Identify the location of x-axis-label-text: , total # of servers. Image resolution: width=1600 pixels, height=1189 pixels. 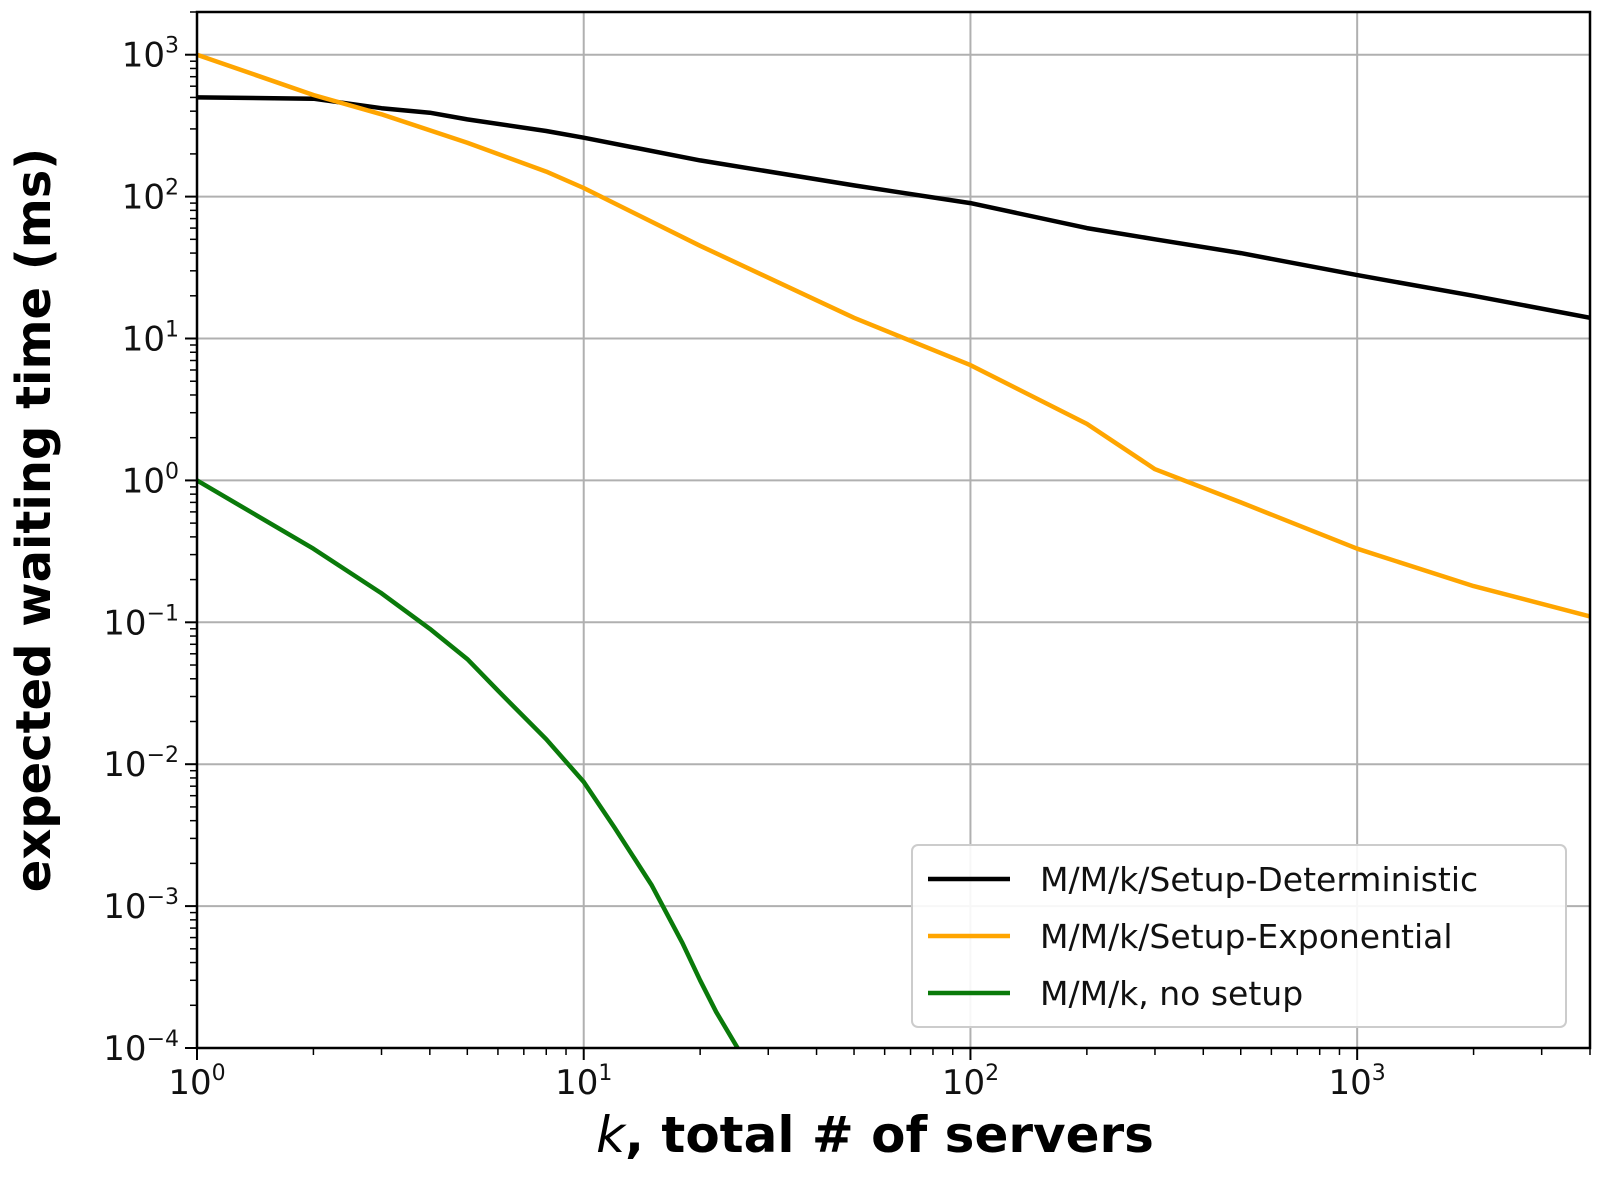
(889, 1135).